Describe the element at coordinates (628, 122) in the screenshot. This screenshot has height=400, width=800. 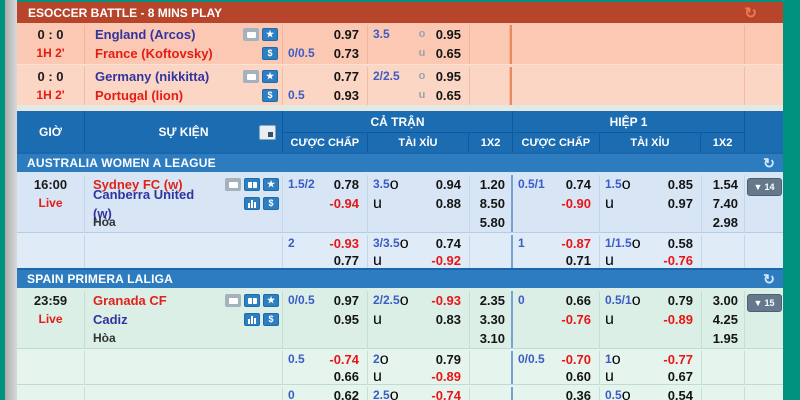
I see `first-half-header: HIỆP 1` at that location.